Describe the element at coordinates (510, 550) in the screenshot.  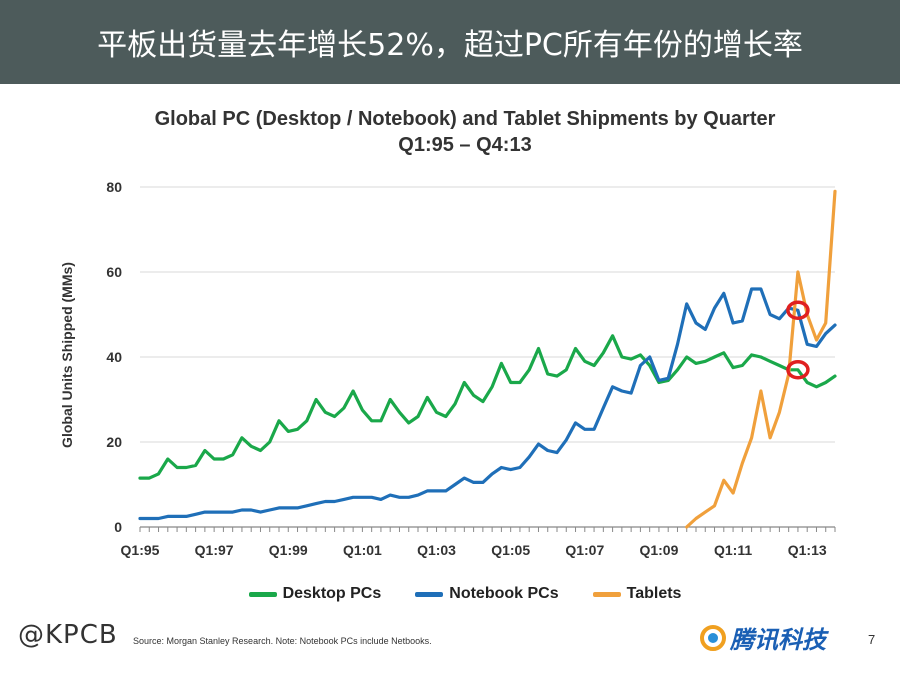
I see `x-tick-label: Q1:05` at that location.